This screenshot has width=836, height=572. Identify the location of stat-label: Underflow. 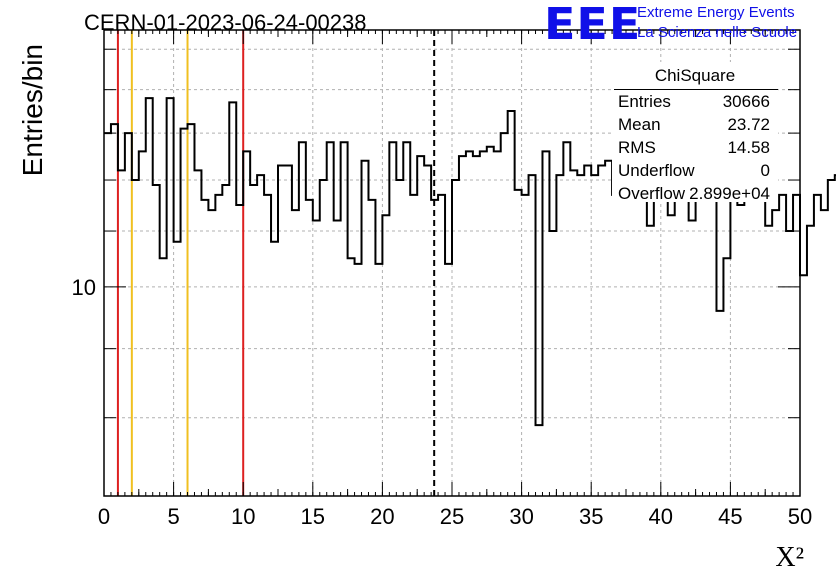
(656, 170).